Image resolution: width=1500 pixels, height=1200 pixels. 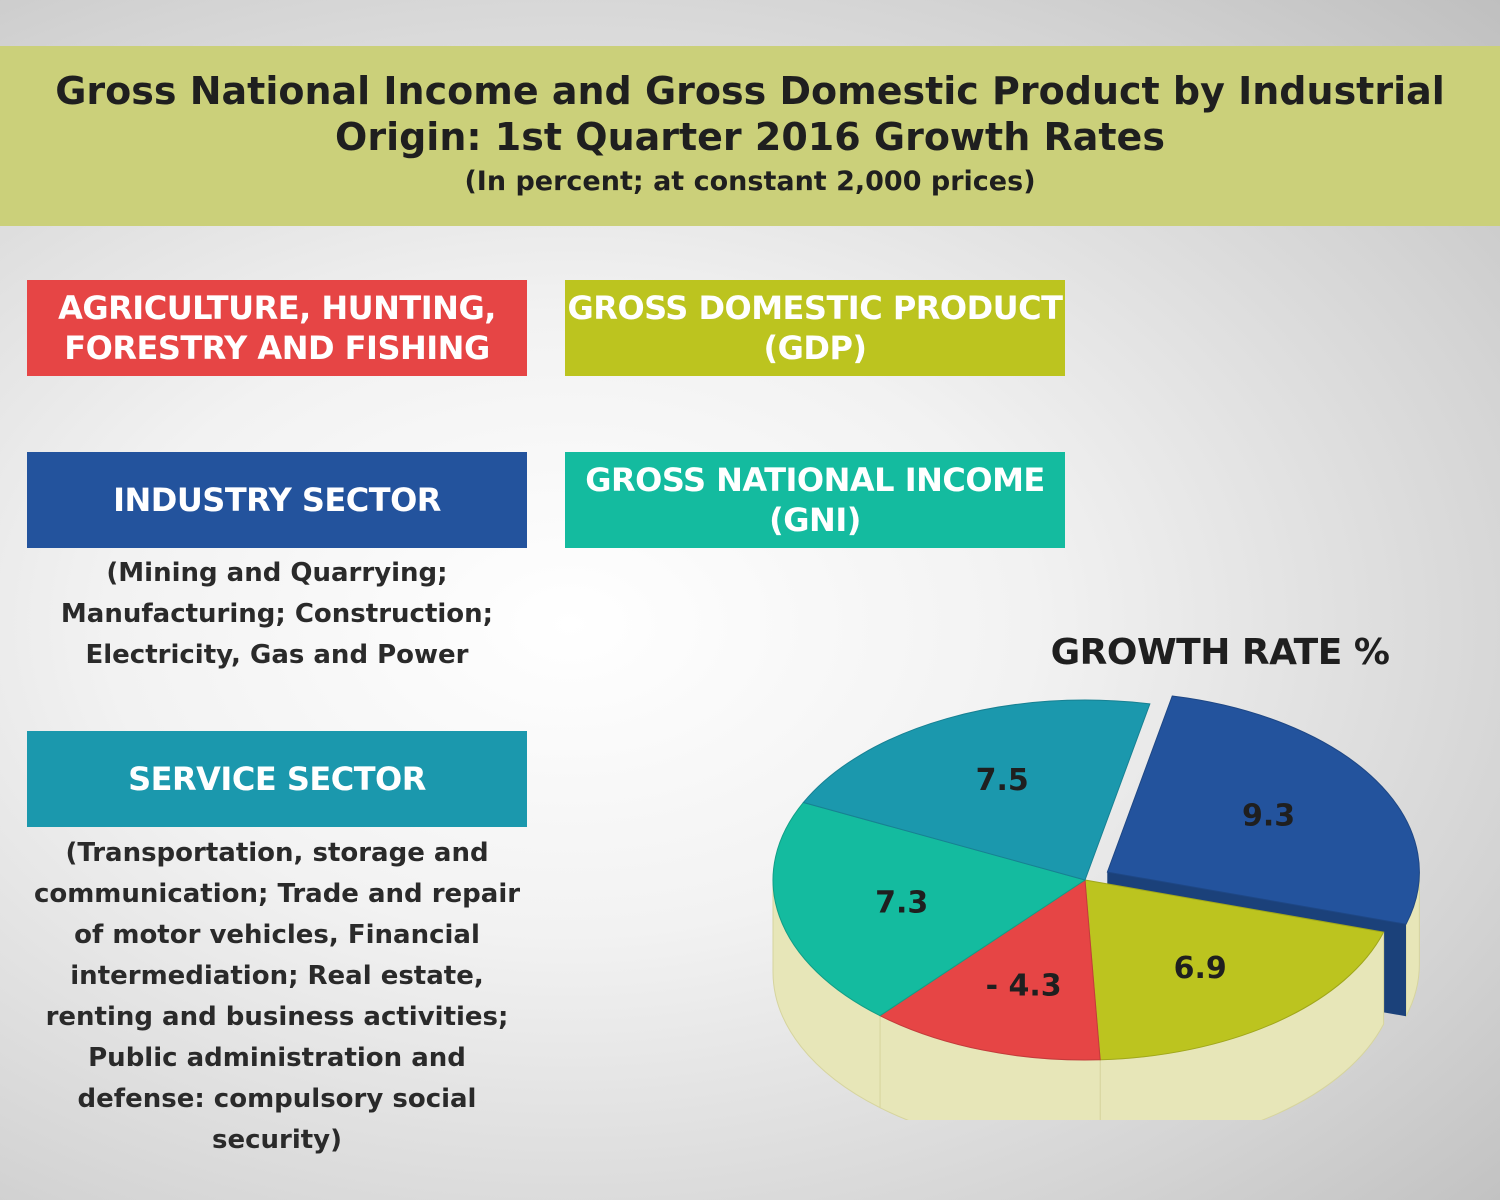 I want to click on pie-data-label-3: 7.3, so click(x=901, y=903).